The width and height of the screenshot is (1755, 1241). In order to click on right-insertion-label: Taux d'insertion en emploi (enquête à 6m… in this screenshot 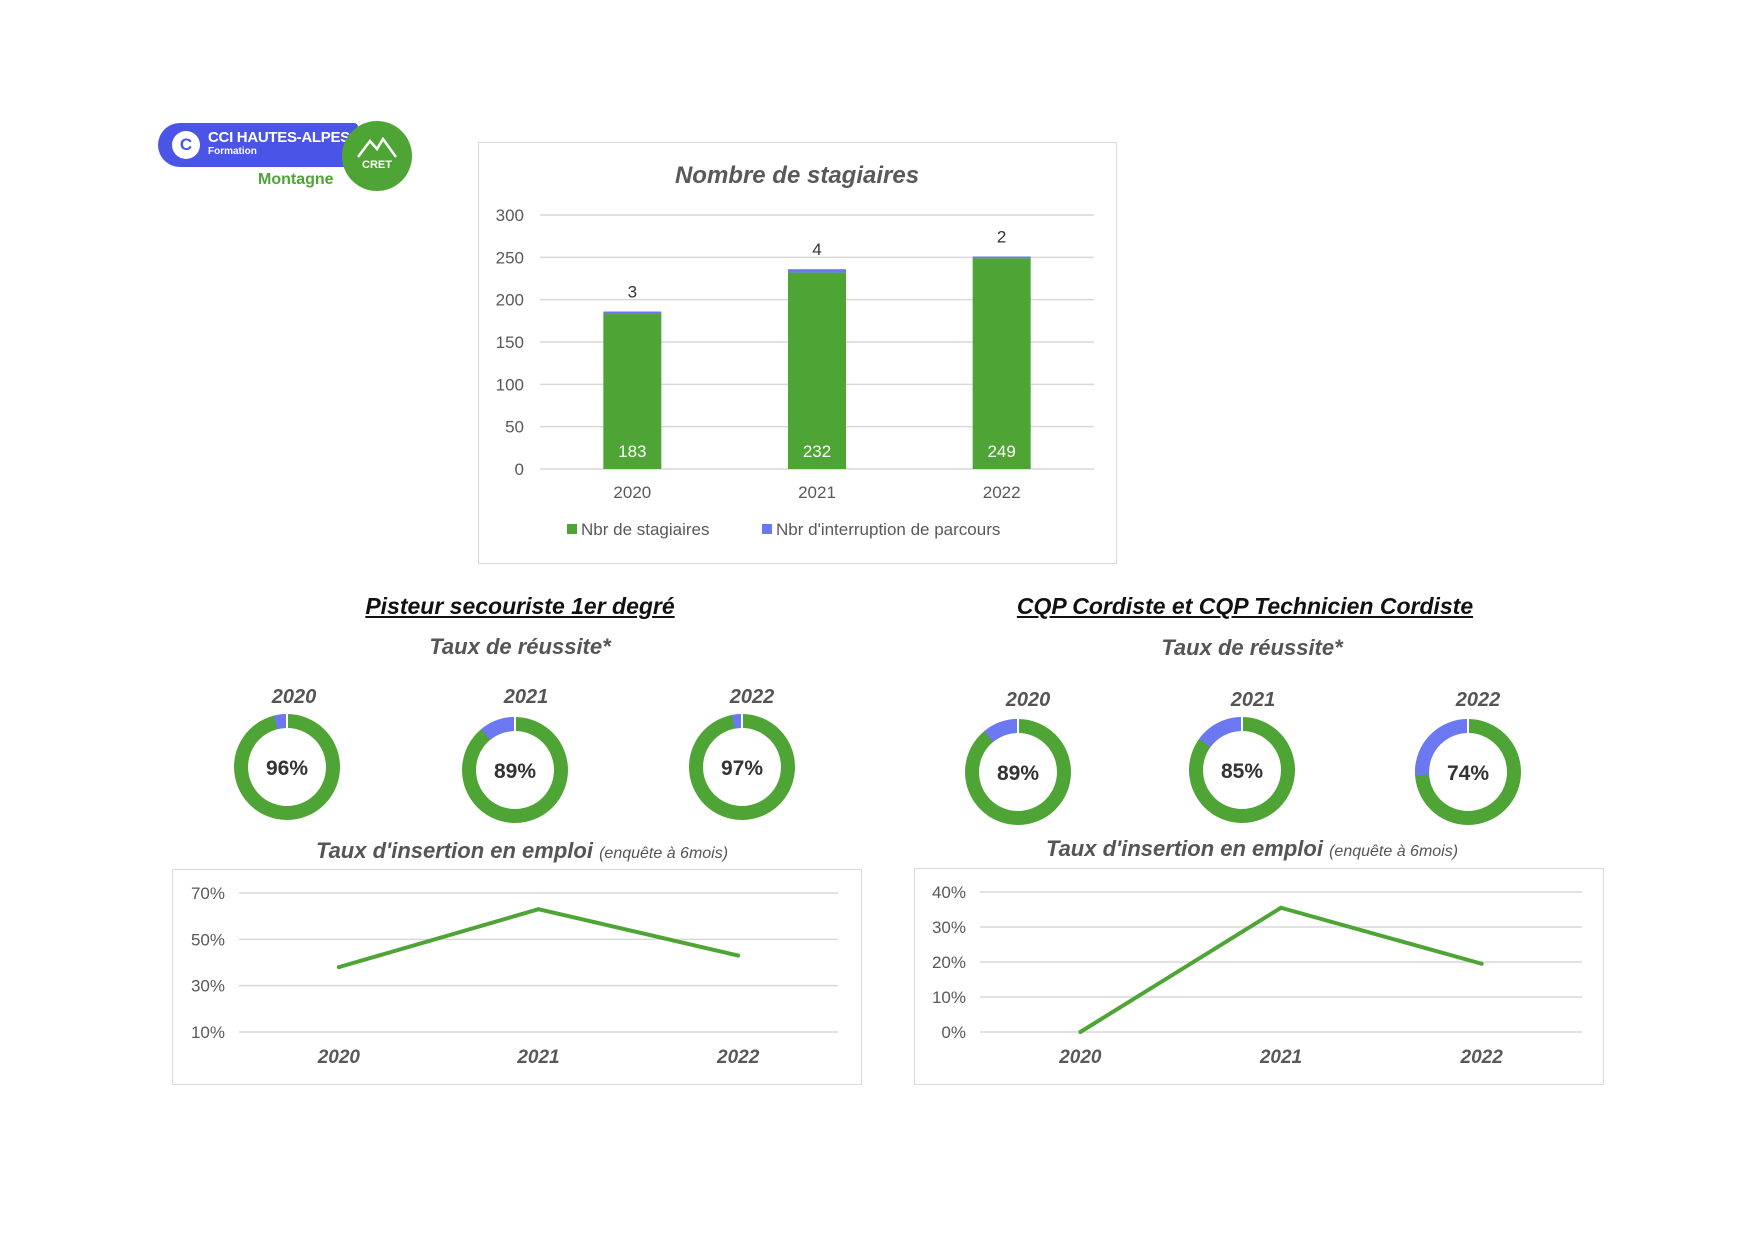, I will do `click(1252, 849)`.